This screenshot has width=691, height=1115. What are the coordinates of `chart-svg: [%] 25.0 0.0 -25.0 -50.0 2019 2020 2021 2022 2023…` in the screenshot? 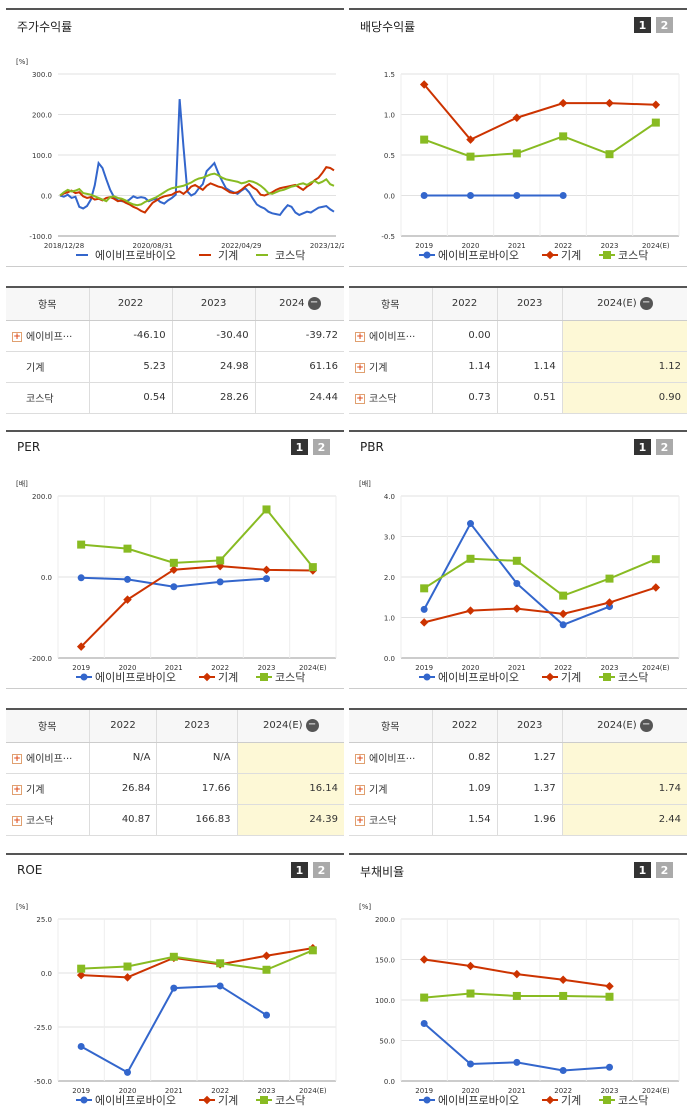 It's located at (176, 1005).